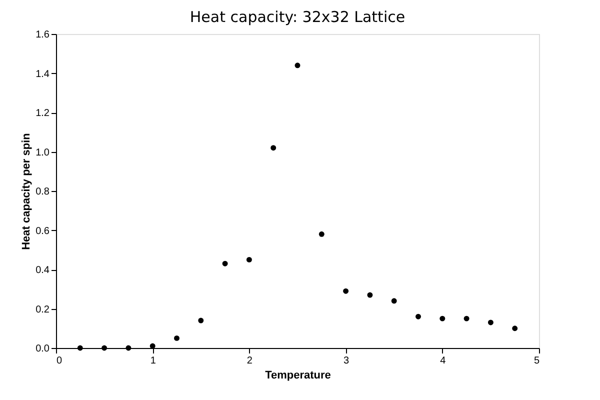 The width and height of the screenshot is (600, 400). What do you see at coordinates (298, 376) in the screenshot?
I see `x-axis-title: Temperature` at bounding box center [298, 376].